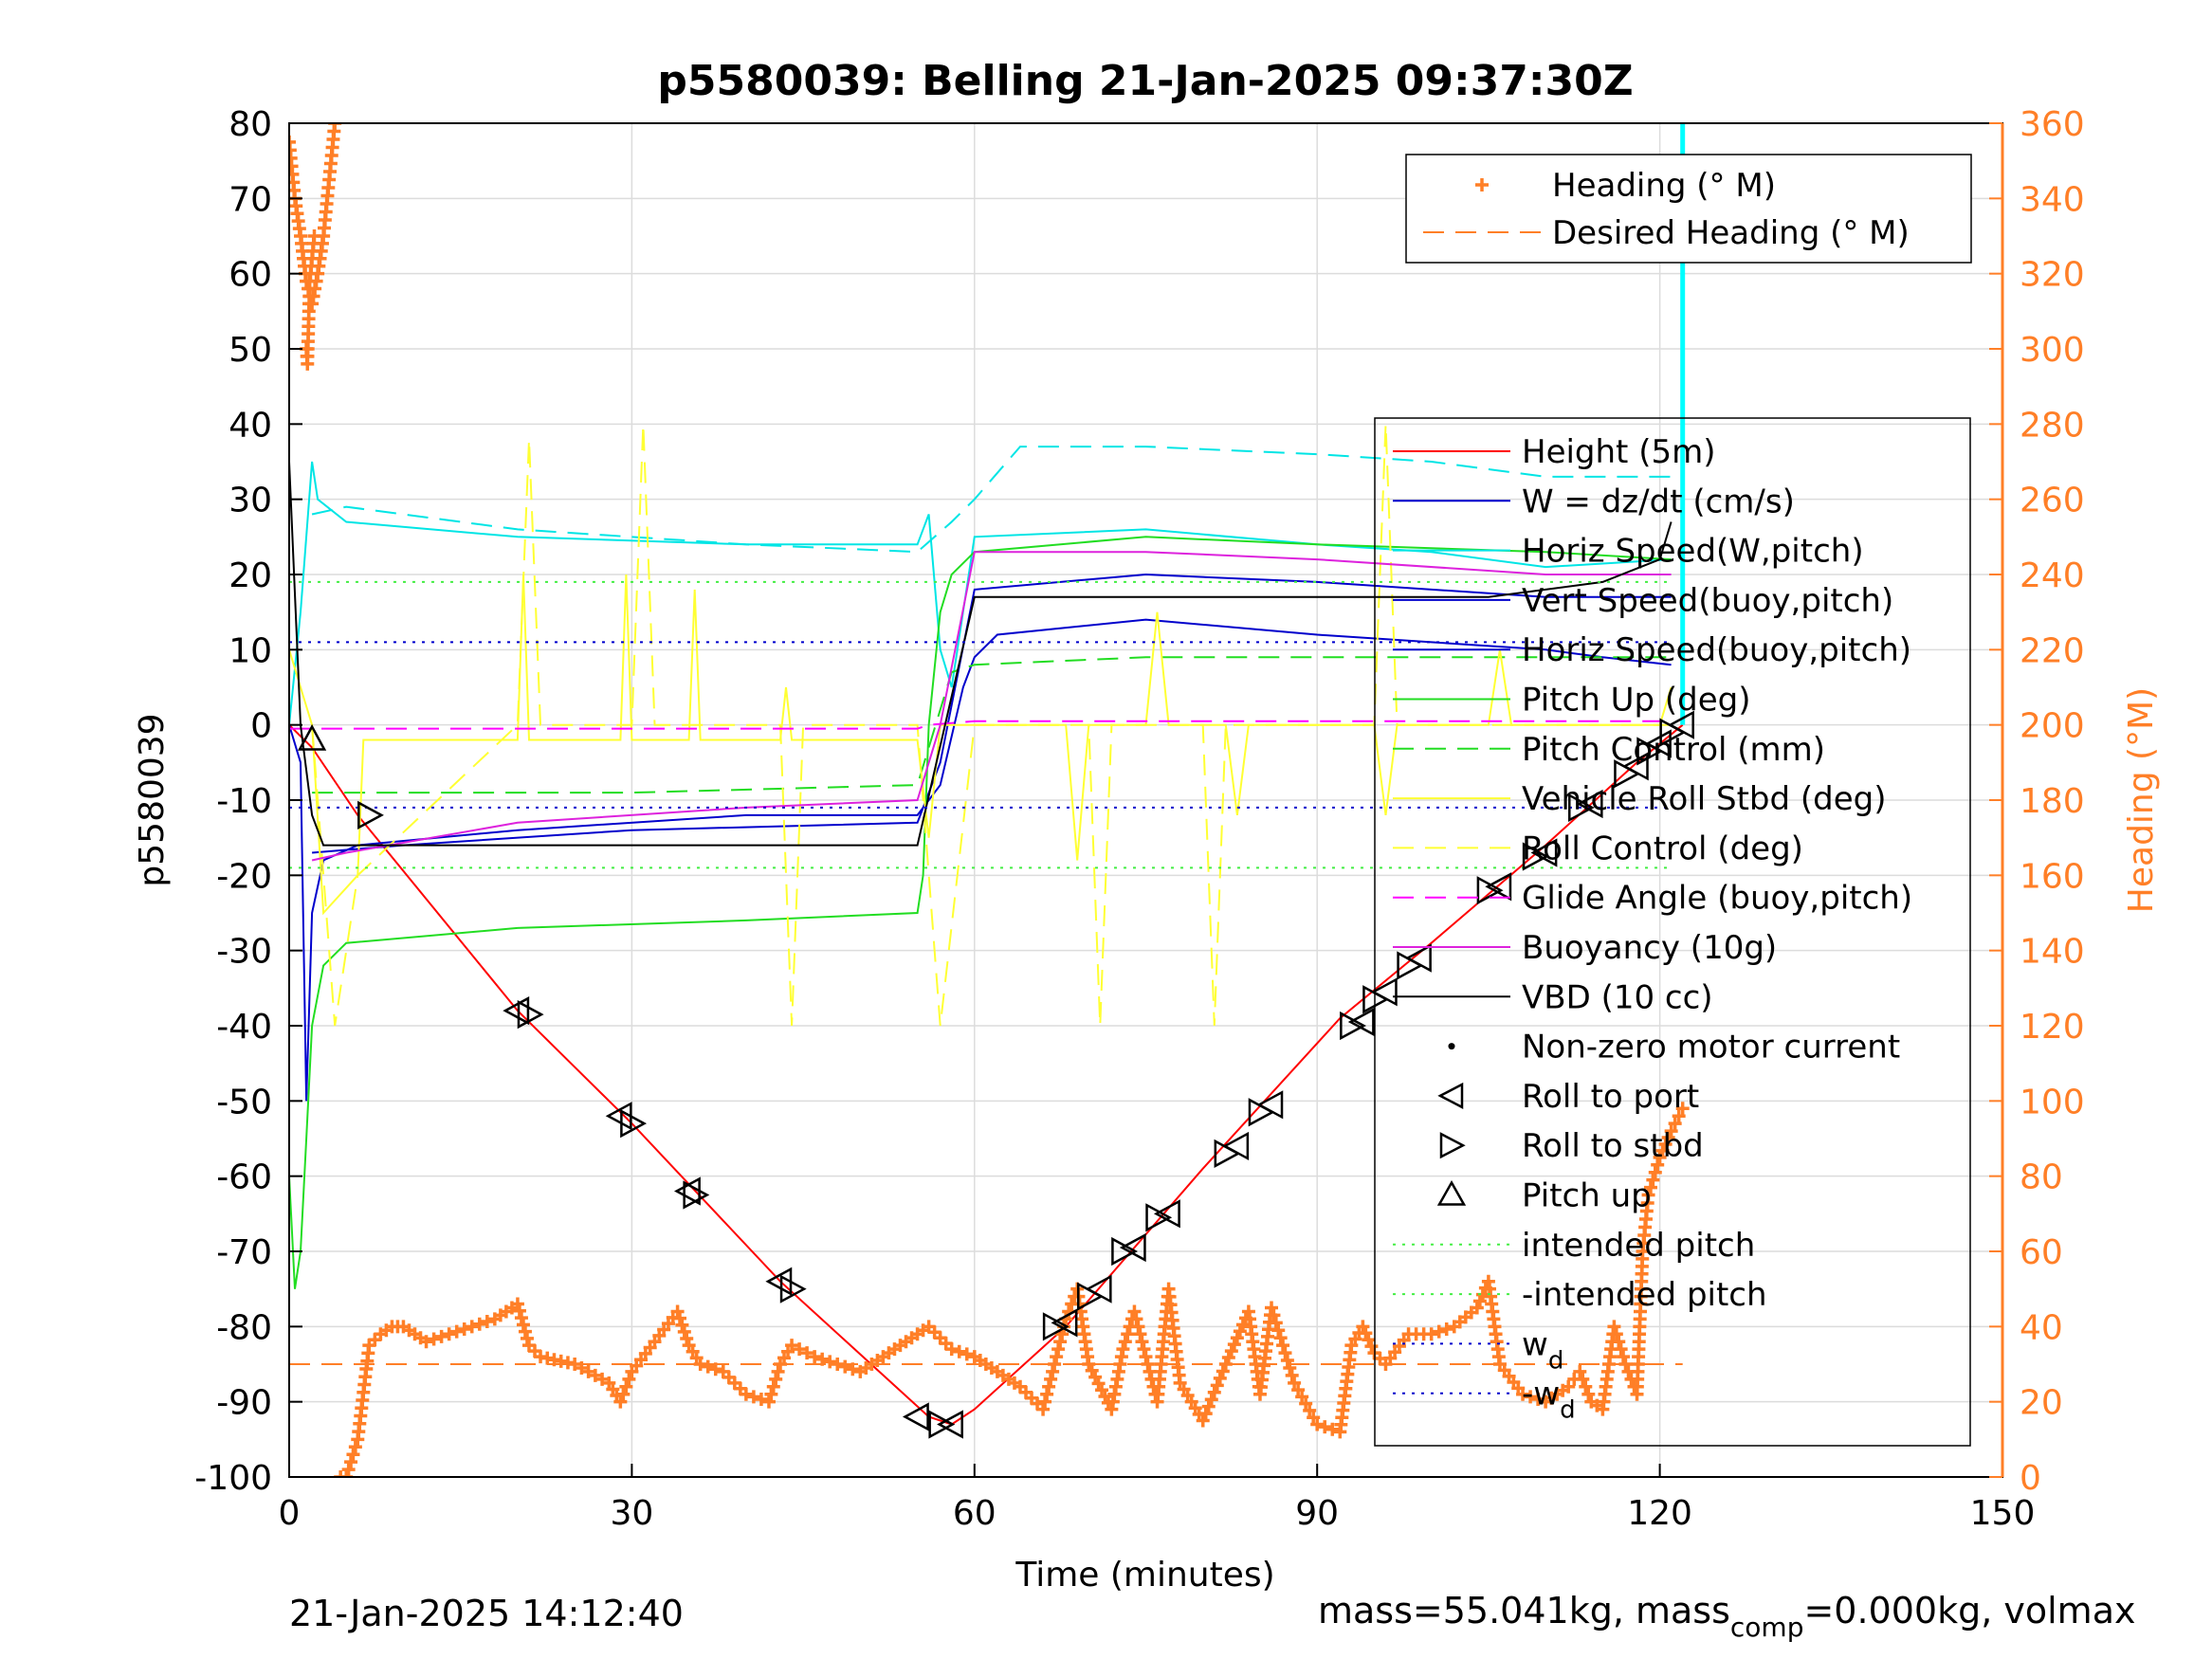 Image resolution: width=2212 pixels, height=1659 pixels. I want to click on legend-label-text: VBD (10 cc), so click(1617, 997).